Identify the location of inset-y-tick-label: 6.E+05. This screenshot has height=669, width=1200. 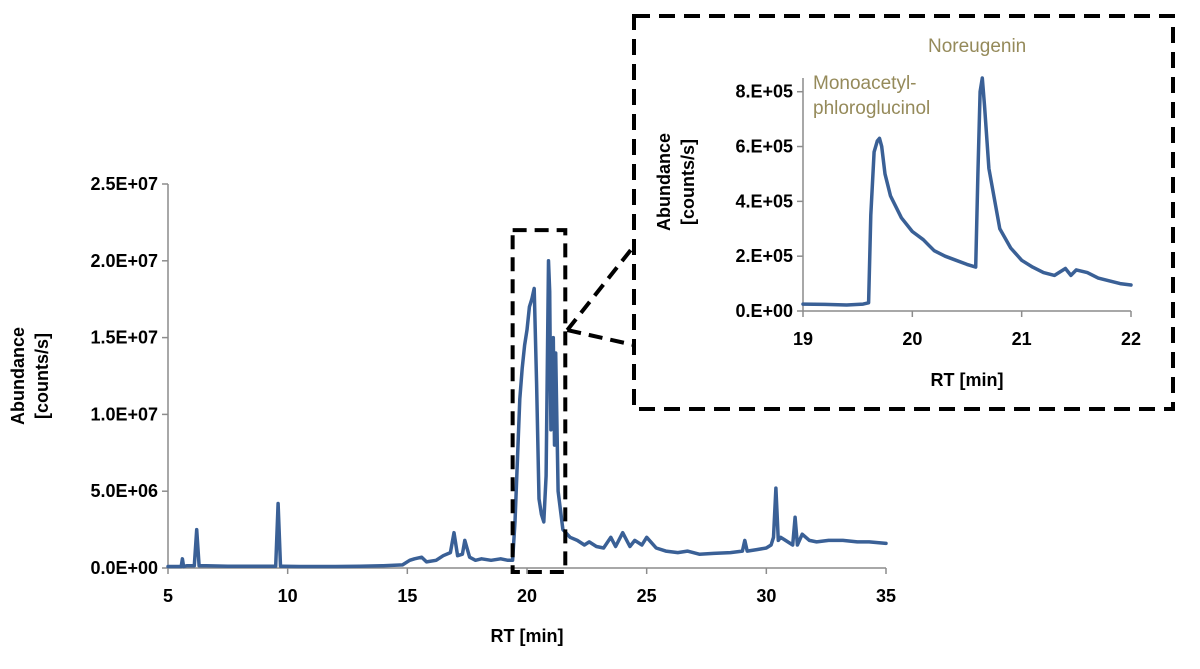
(764, 147).